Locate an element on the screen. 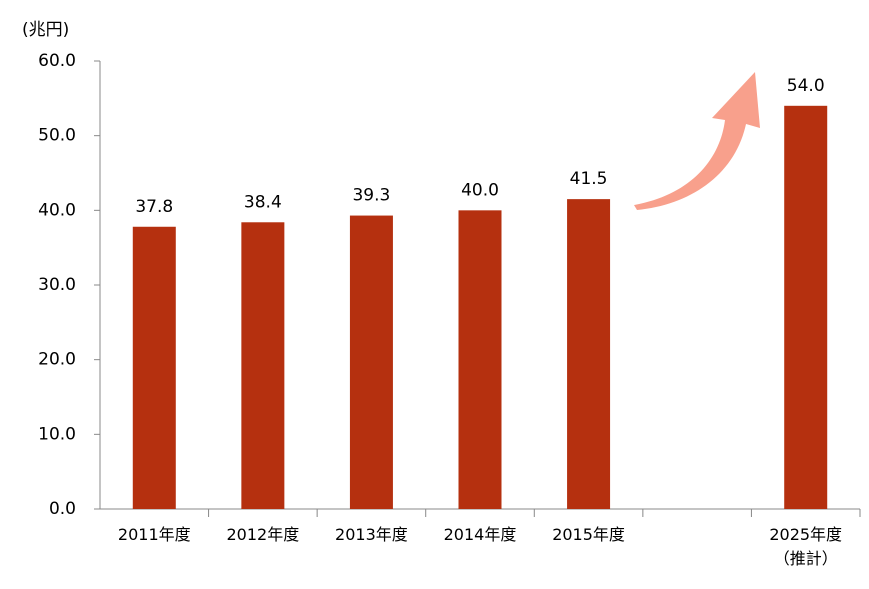 The width and height of the screenshot is (869, 589). trend-arrow is located at coordinates (697, 141).